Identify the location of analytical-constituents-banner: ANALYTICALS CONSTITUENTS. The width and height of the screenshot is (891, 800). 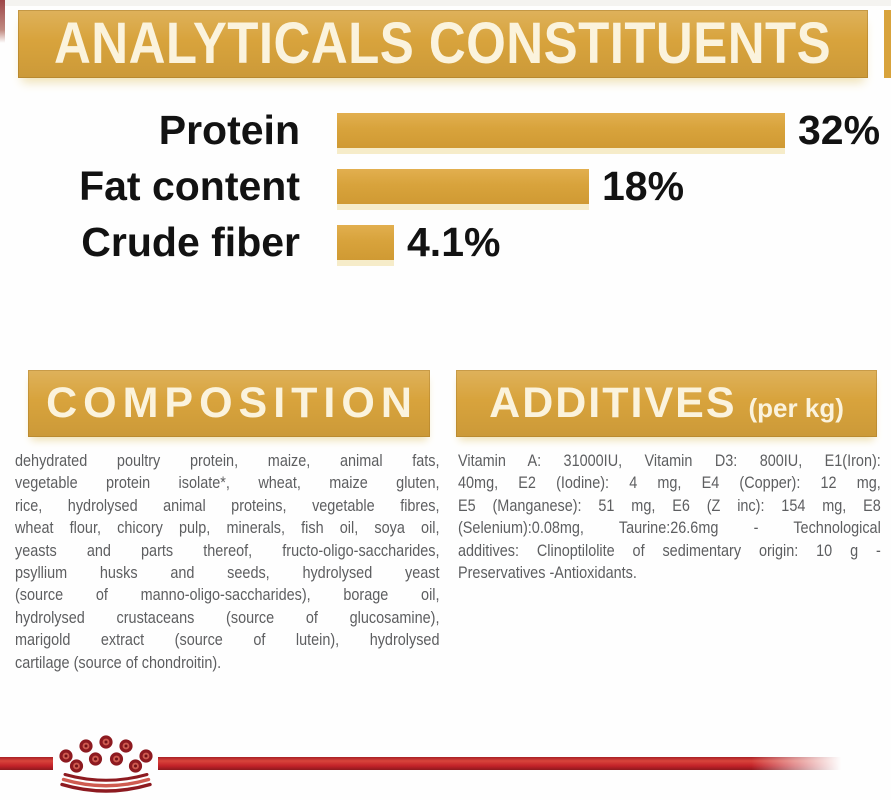
(443, 44).